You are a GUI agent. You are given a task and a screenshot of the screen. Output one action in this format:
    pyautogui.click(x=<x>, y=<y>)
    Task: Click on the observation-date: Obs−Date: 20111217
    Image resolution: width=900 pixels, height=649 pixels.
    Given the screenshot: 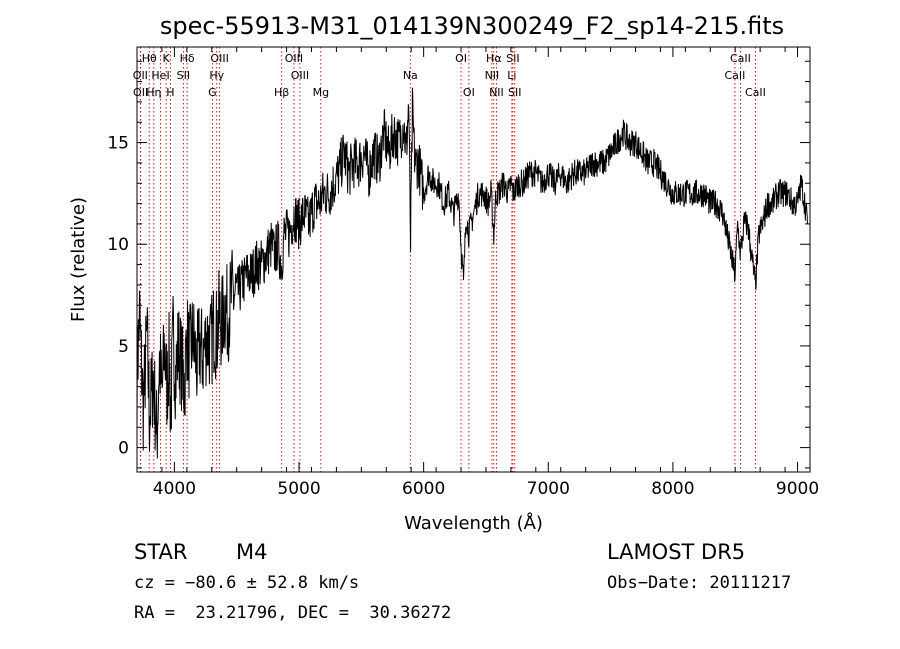 What is the action you would take?
    pyautogui.click(x=699, y=583)
    